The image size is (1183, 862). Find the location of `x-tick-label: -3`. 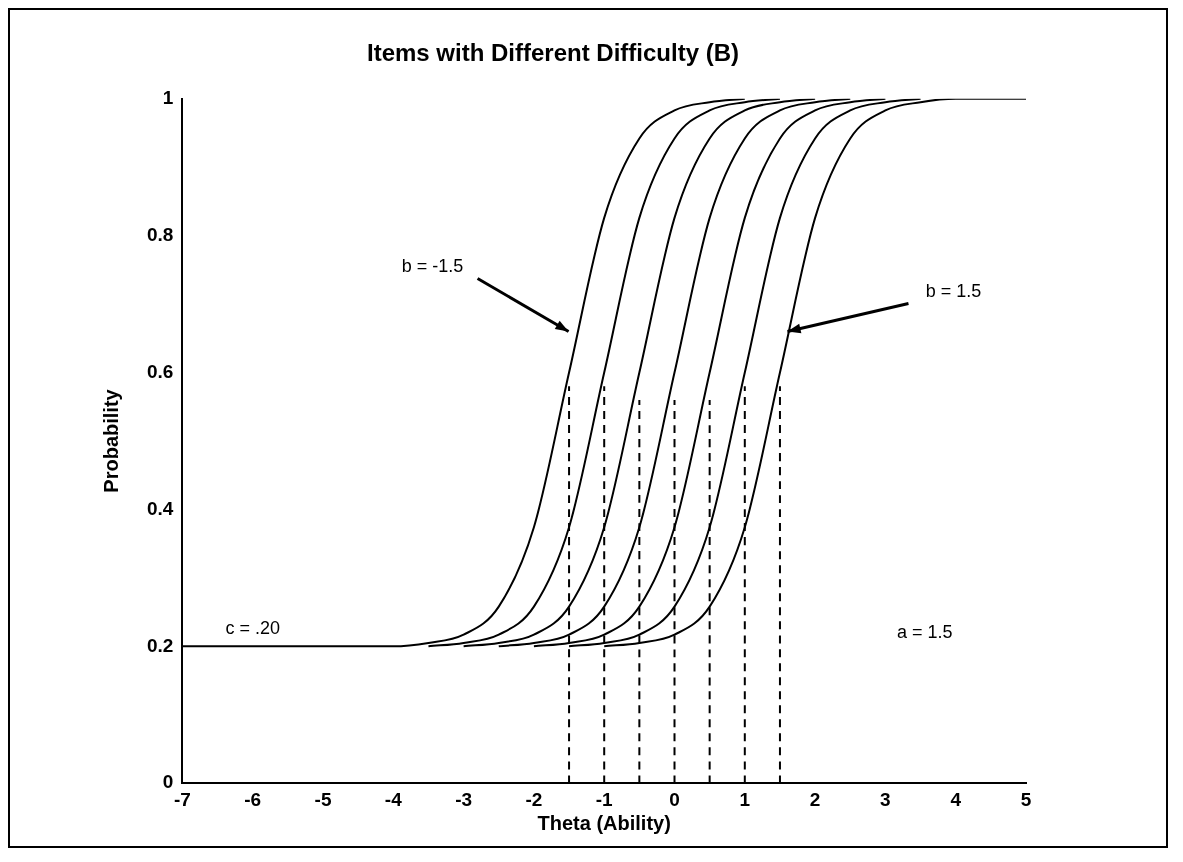

x-tick-label: -3 is located at coordinates (464, 799).